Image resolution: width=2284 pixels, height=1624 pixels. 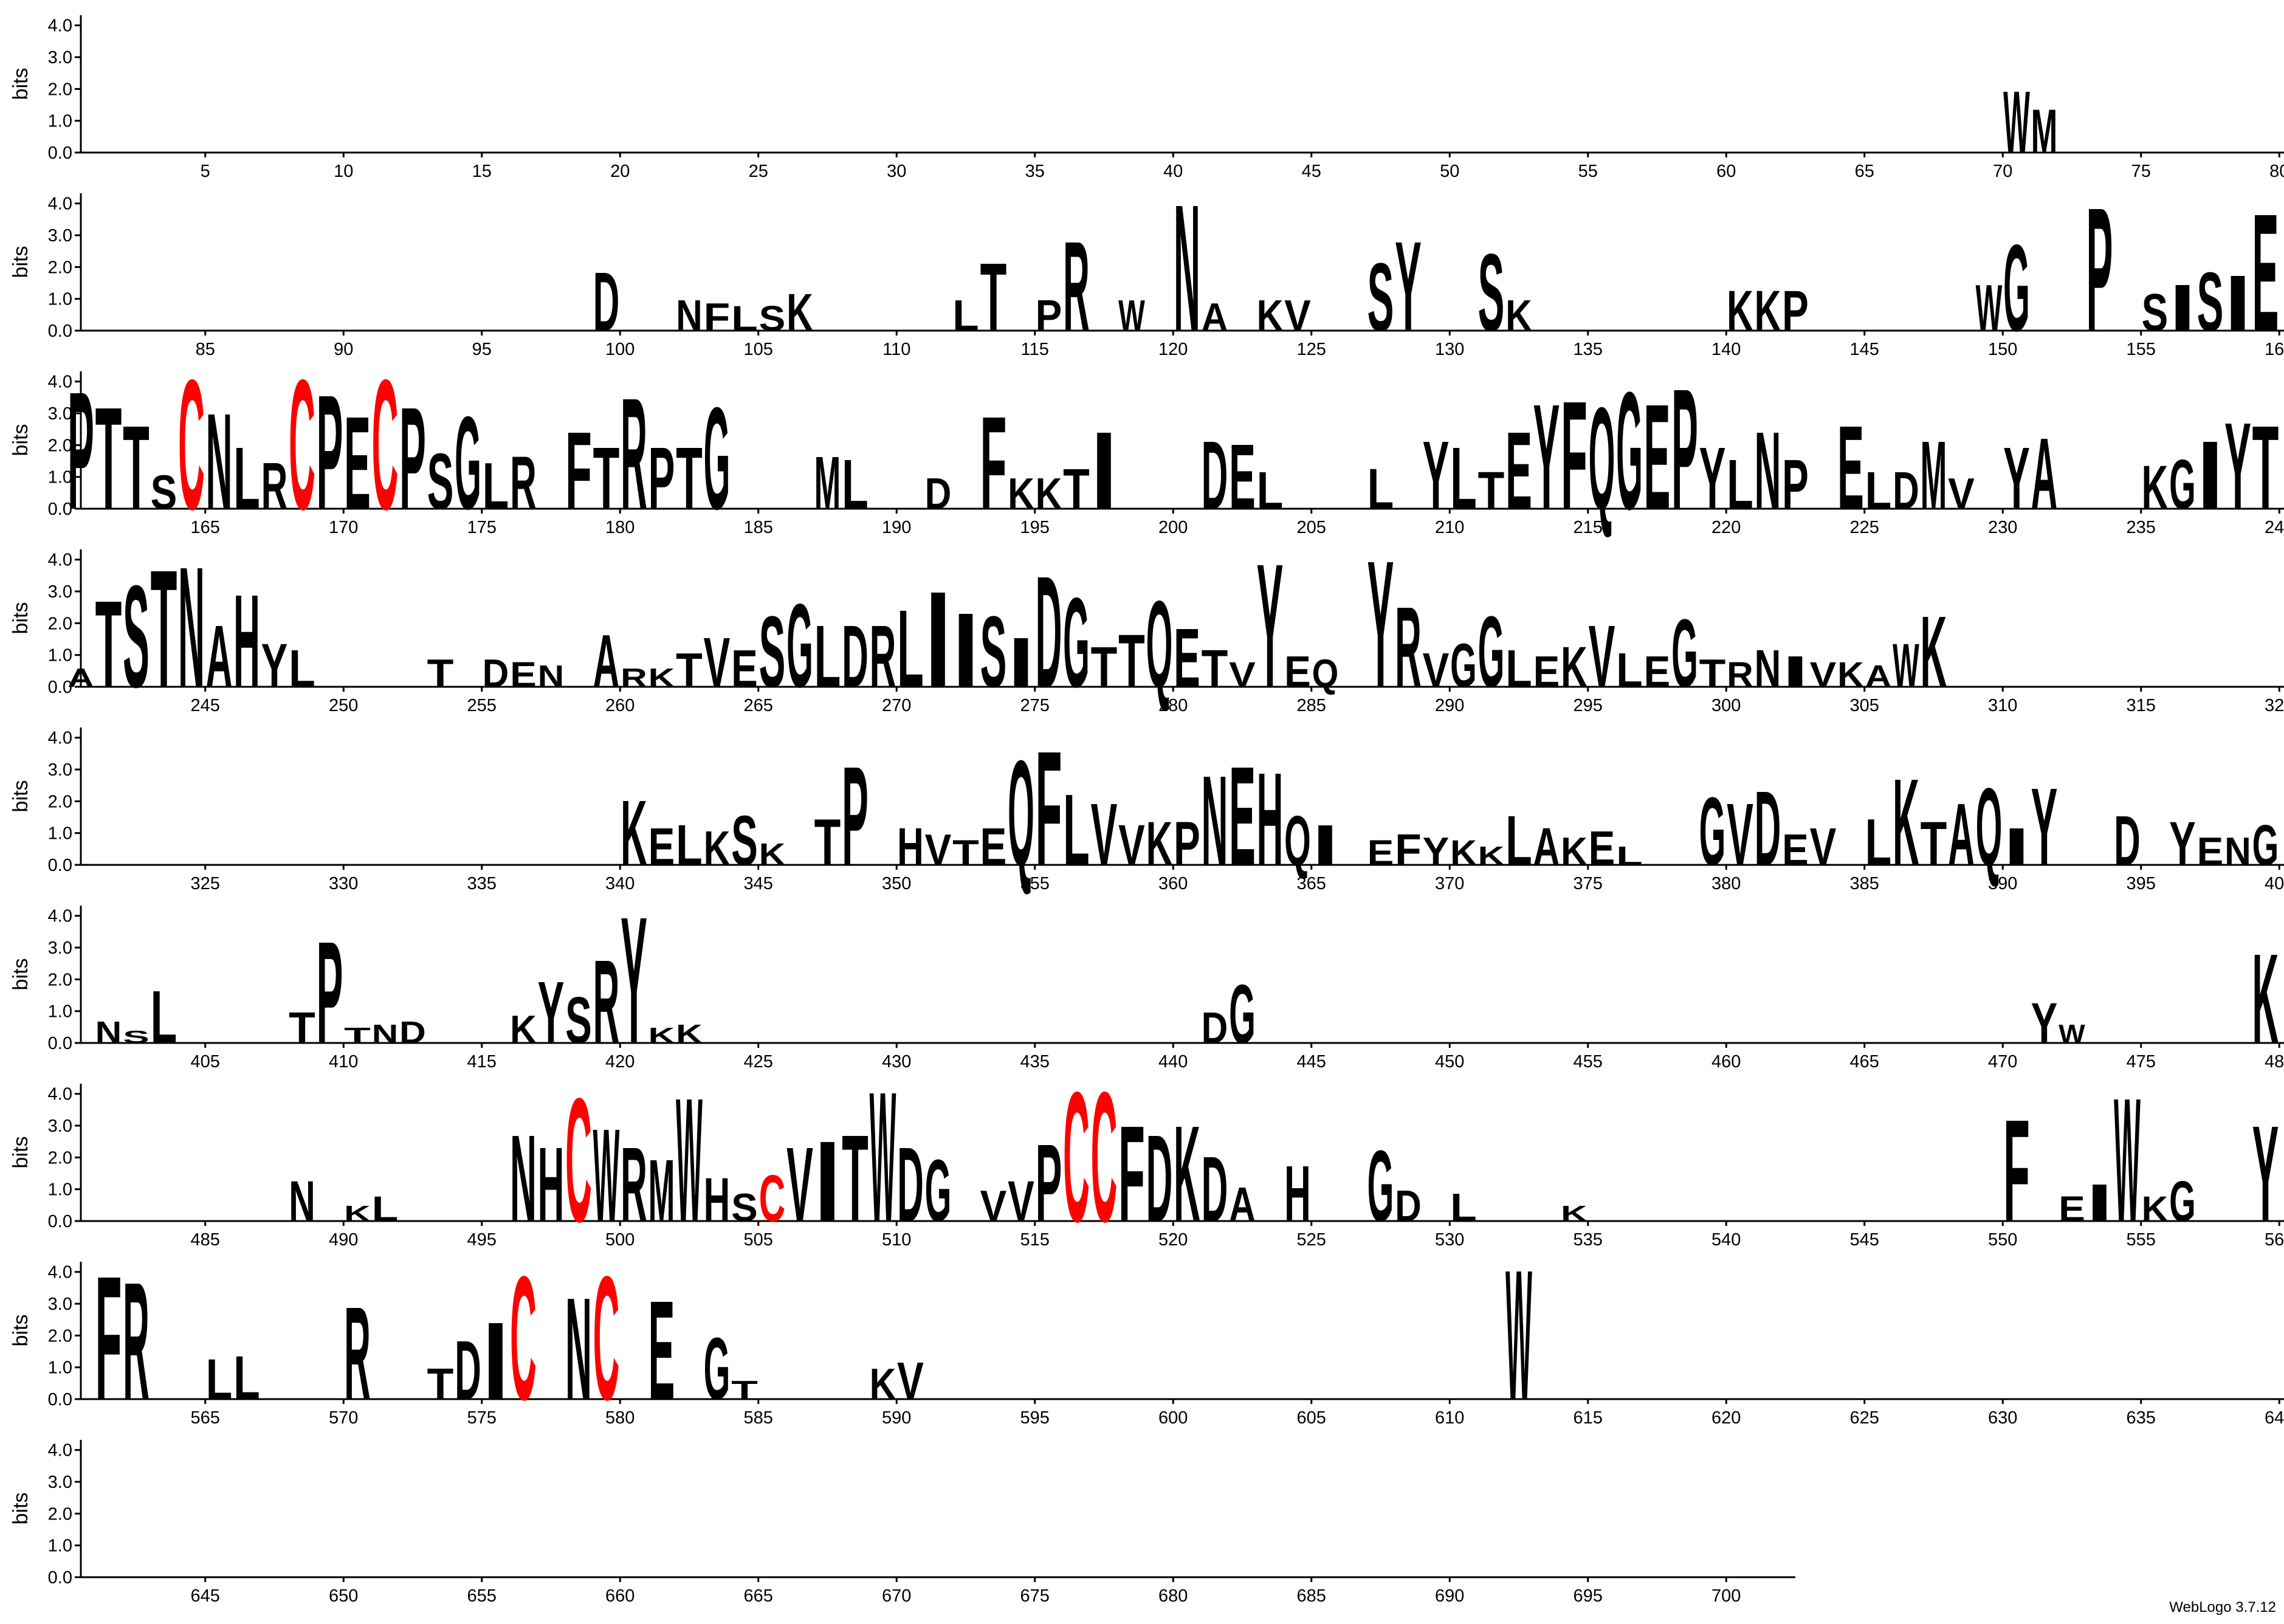 I want to click on x-tick-label: 340, so click(x=620, y=883).